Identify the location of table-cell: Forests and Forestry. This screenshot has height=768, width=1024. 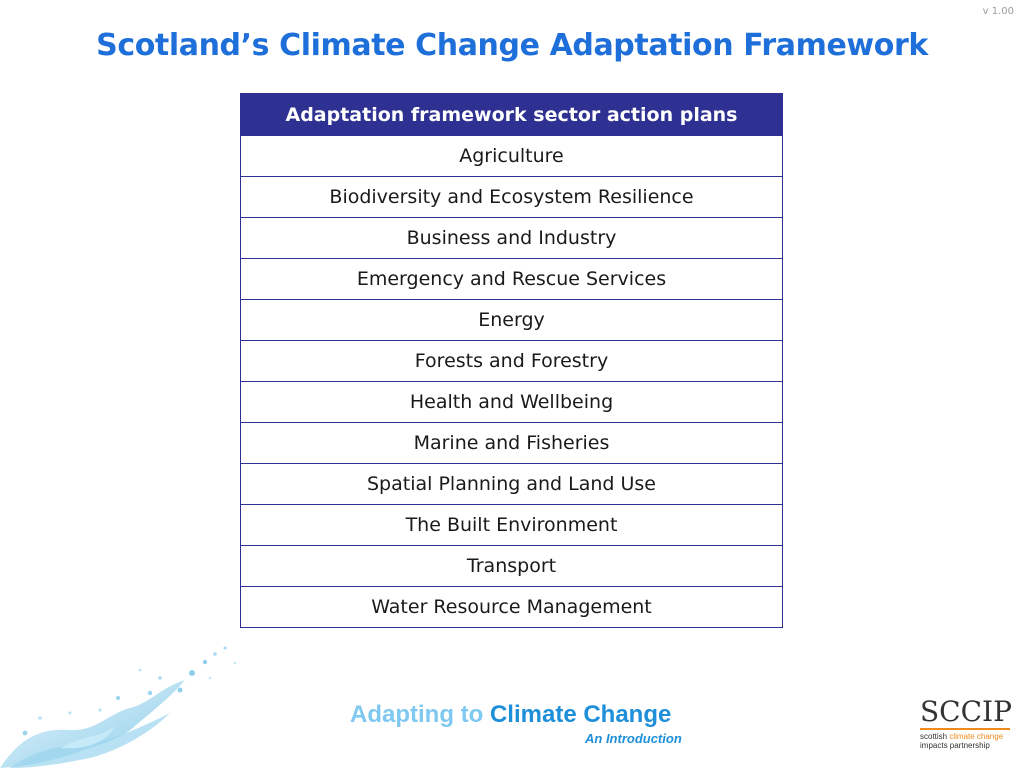
(511, 361).